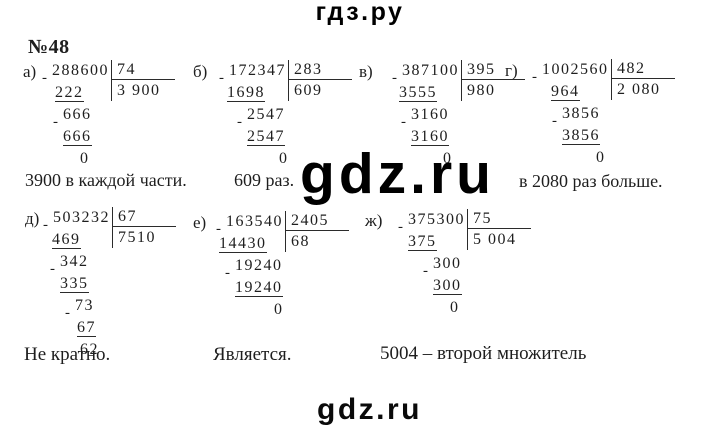  I want to click on problem-label: ж), so click(374, 220).